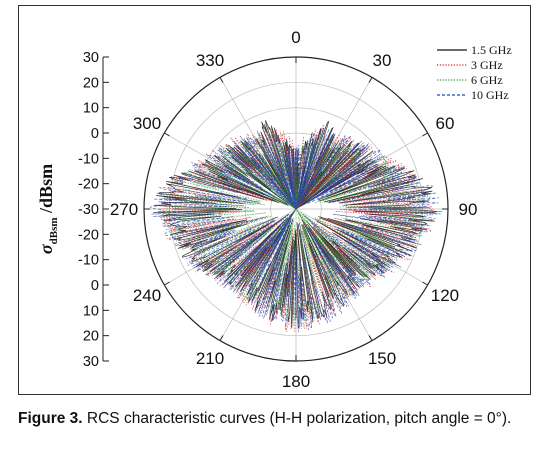 This screenshot has width=550, height=459. What do you see at coordinates (88, 210) in the screenshot?
I see `radial-tick-label: -30` at bounding box center [88, 210].